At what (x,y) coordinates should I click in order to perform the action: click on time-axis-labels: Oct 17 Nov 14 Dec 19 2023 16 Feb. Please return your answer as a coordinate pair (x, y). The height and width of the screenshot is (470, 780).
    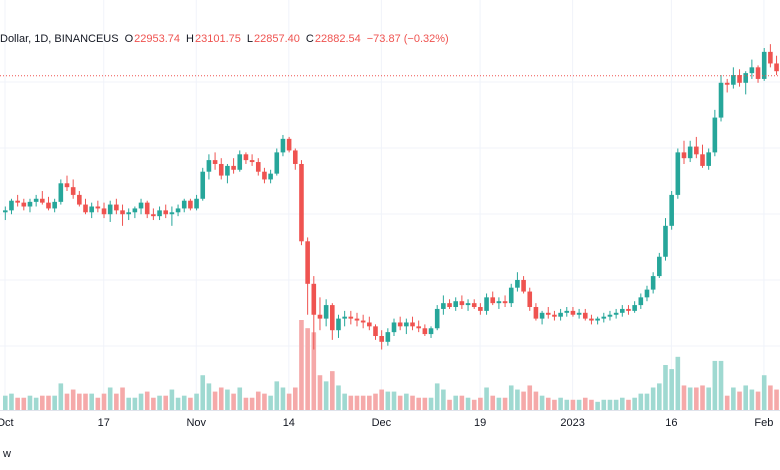
    Looking at the image, I should click on (386, 423).